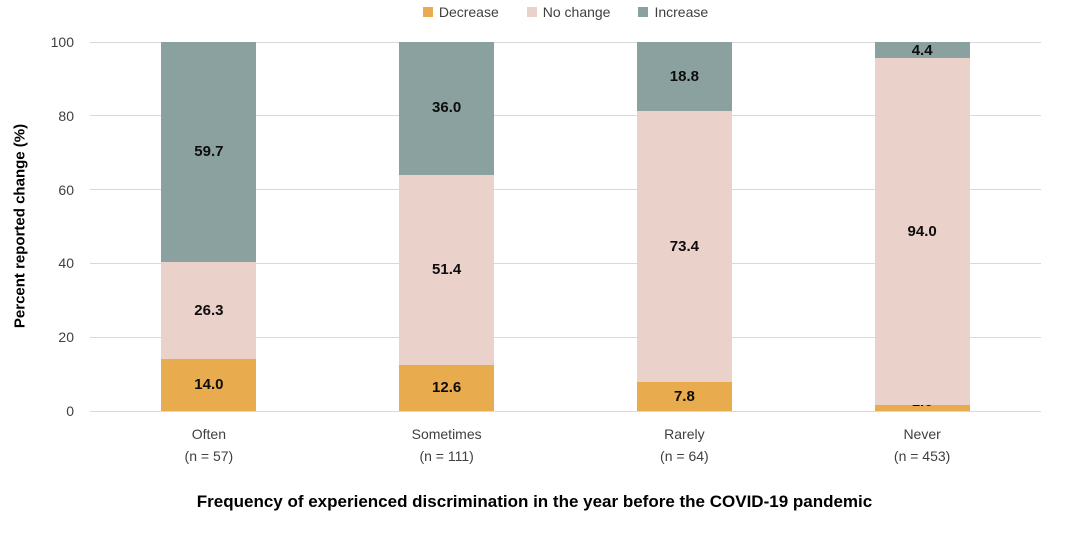 The image size is (1069, 539). What do you see at coordinates (447, 445) in the screenshot?
I see `category-label-sometimes: Sometimes (n = 111)` at bounding box center [447, 445].